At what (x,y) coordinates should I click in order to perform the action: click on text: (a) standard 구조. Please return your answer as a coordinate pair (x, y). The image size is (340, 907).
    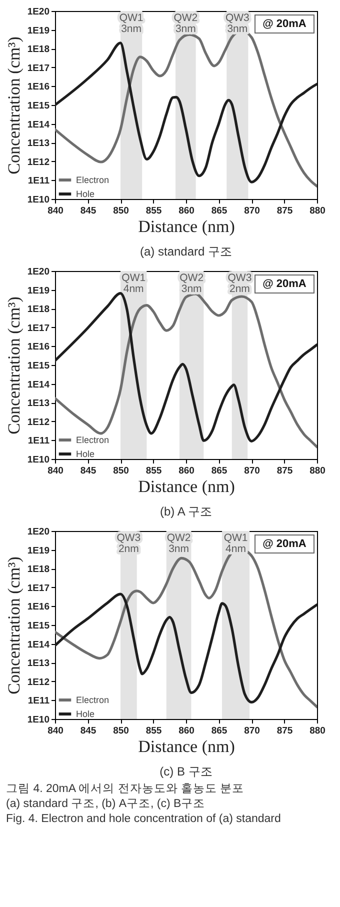
    Looking at the image, I should click on (186, 251).